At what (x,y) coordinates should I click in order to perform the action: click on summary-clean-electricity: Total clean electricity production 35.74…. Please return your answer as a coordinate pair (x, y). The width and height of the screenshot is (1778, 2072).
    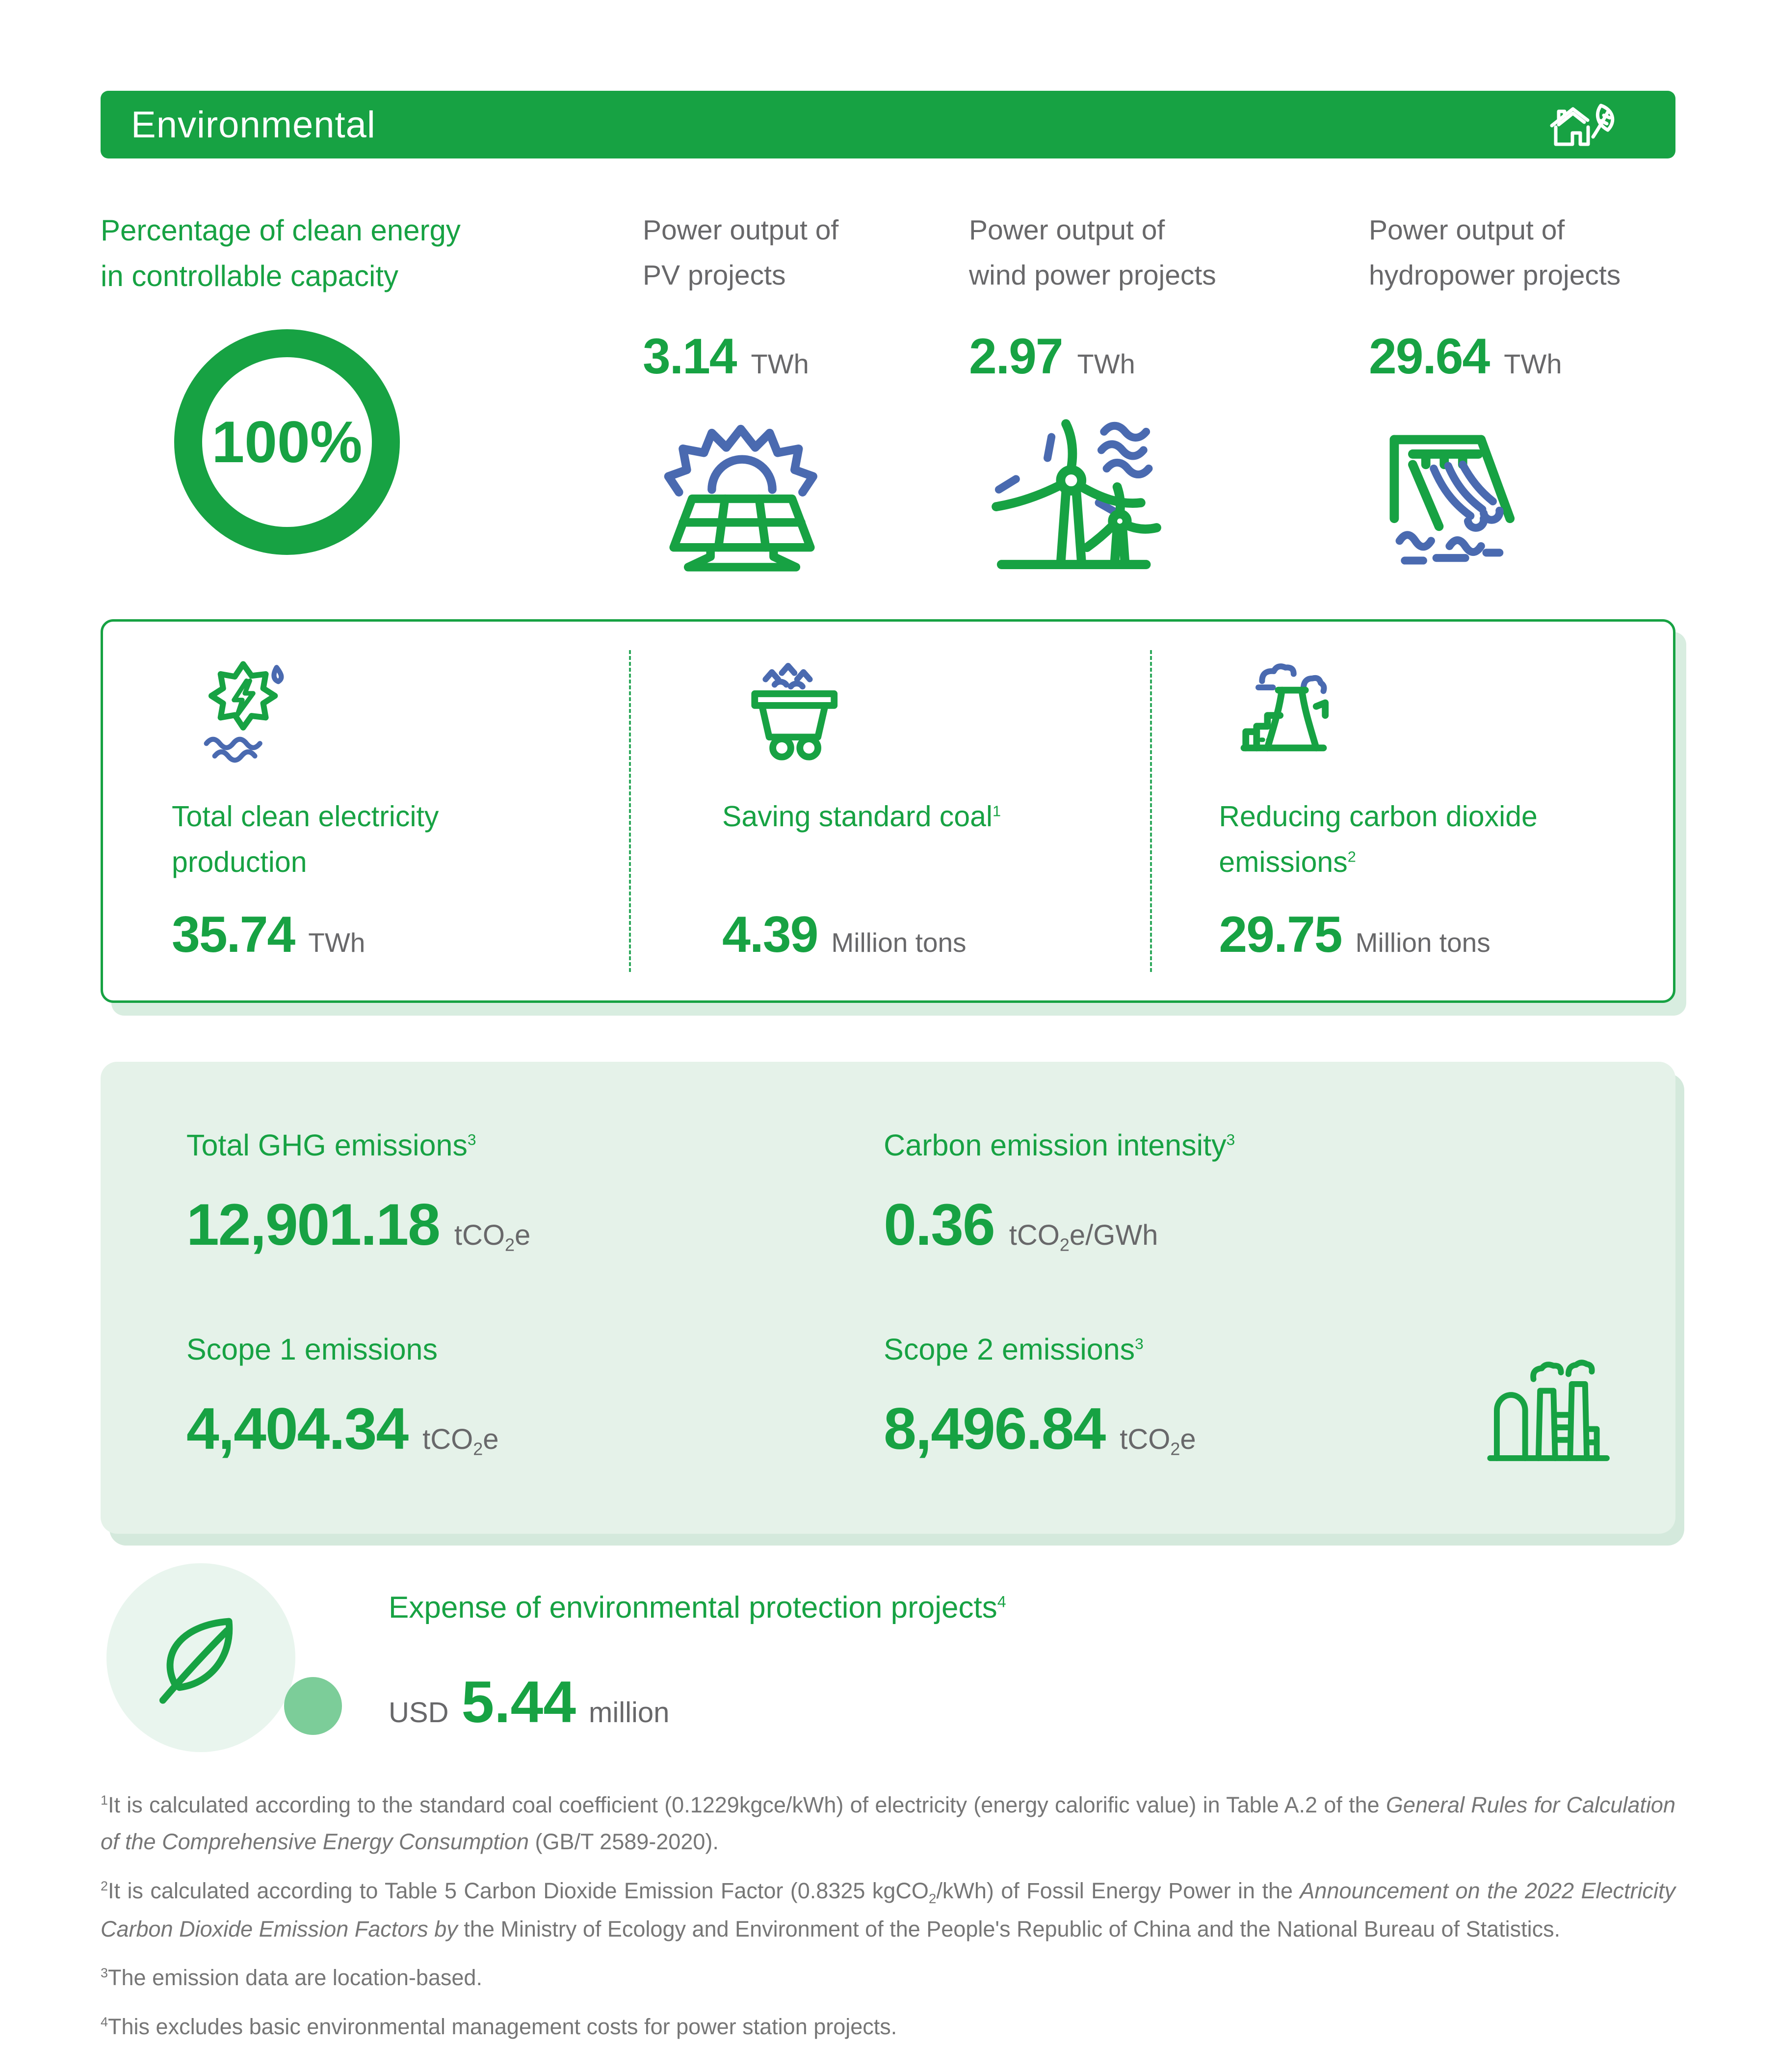
    Looking at the image, I should click on (366, 809).